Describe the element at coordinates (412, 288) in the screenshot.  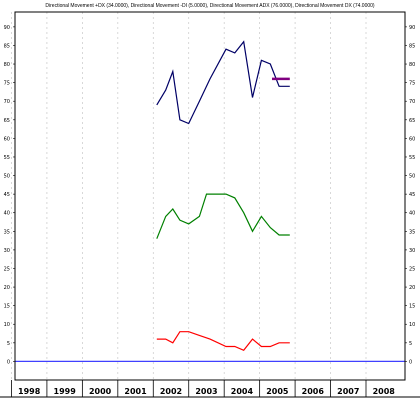
I see `y-tick-label-right: 20` at that location.